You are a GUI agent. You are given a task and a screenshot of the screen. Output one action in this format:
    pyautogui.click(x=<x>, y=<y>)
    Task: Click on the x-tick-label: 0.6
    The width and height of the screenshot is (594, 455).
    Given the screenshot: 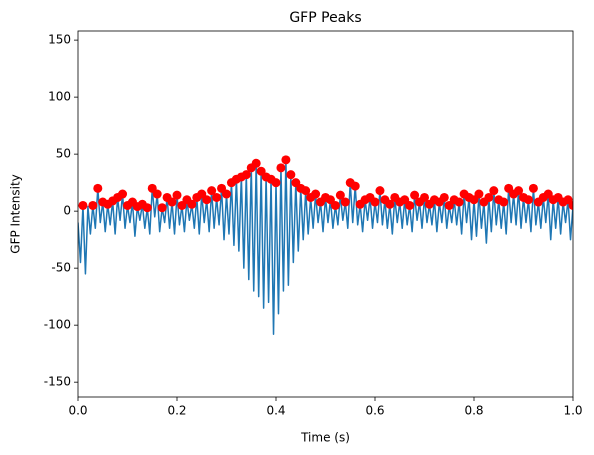 What is the action you would take?
    pyautogui.click(x=374, y=411)
    